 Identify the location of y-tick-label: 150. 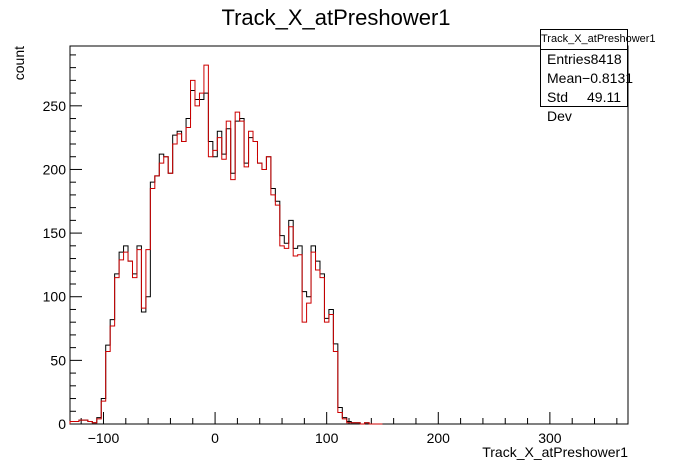
(55, 233).